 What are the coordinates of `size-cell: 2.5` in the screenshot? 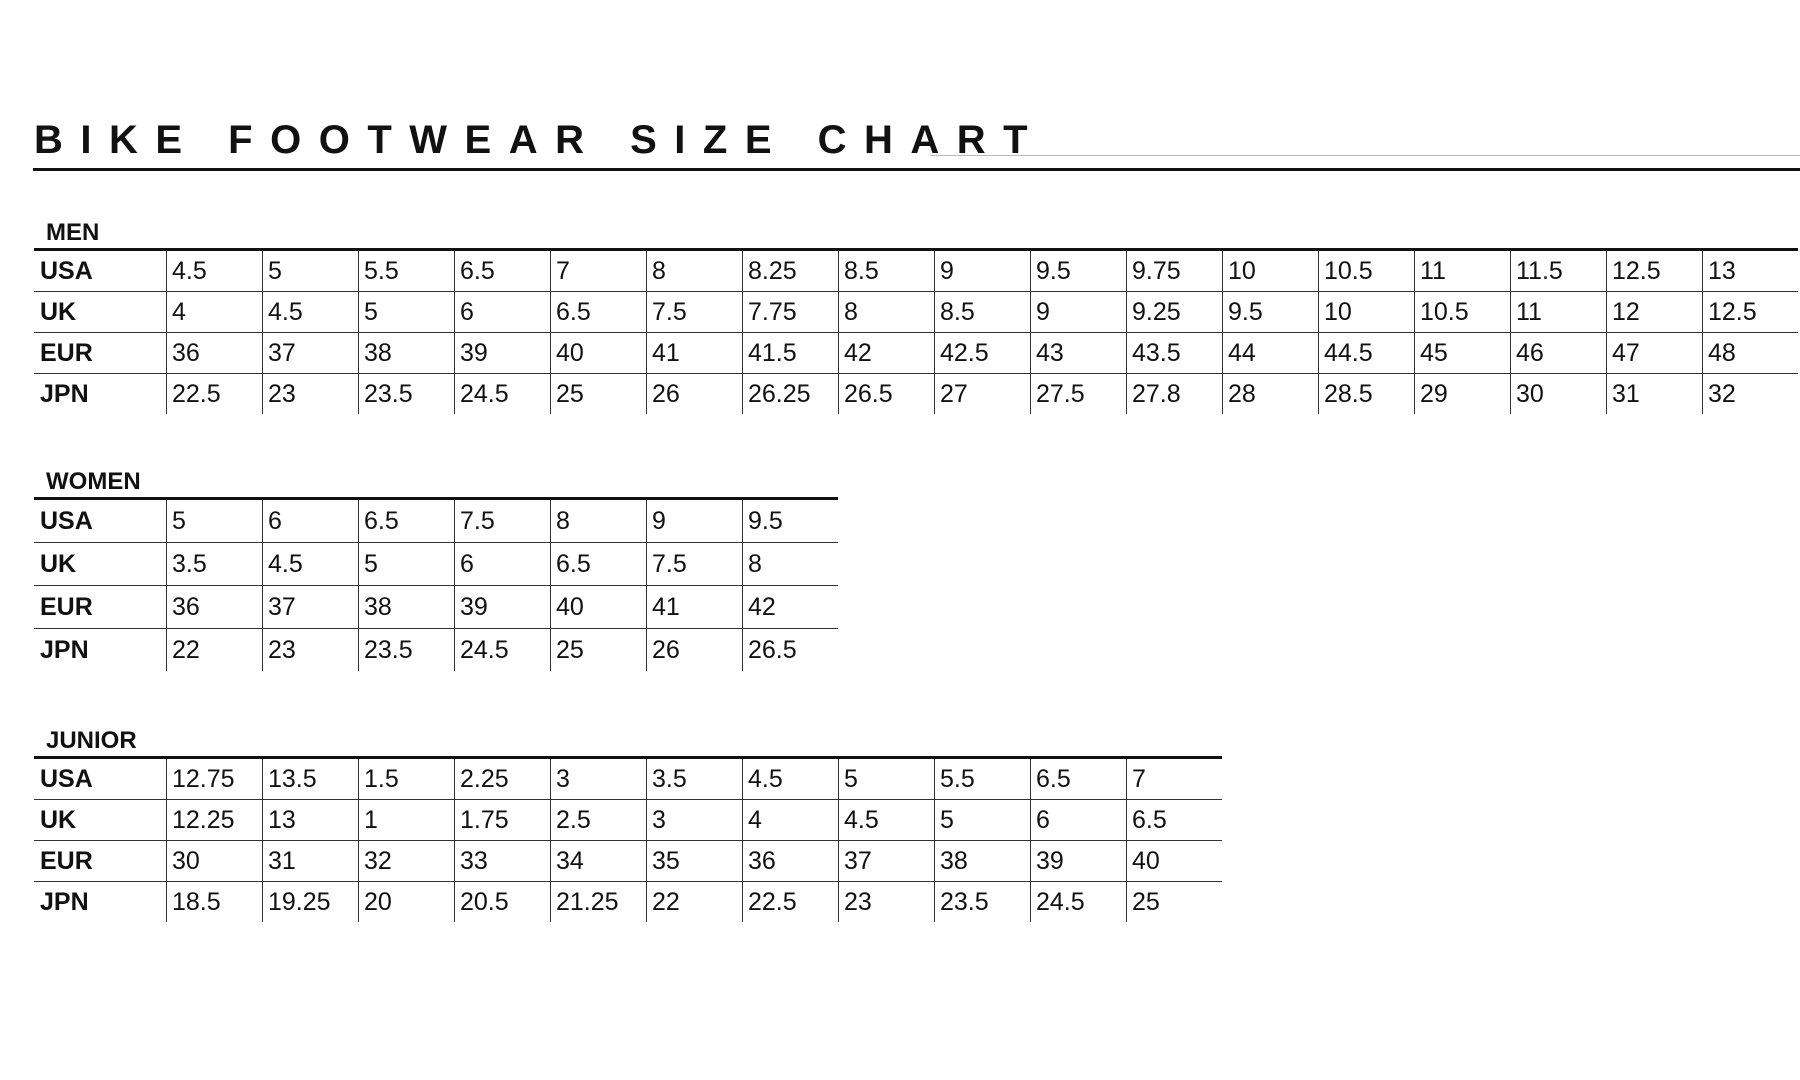 It's located at (598, 820).